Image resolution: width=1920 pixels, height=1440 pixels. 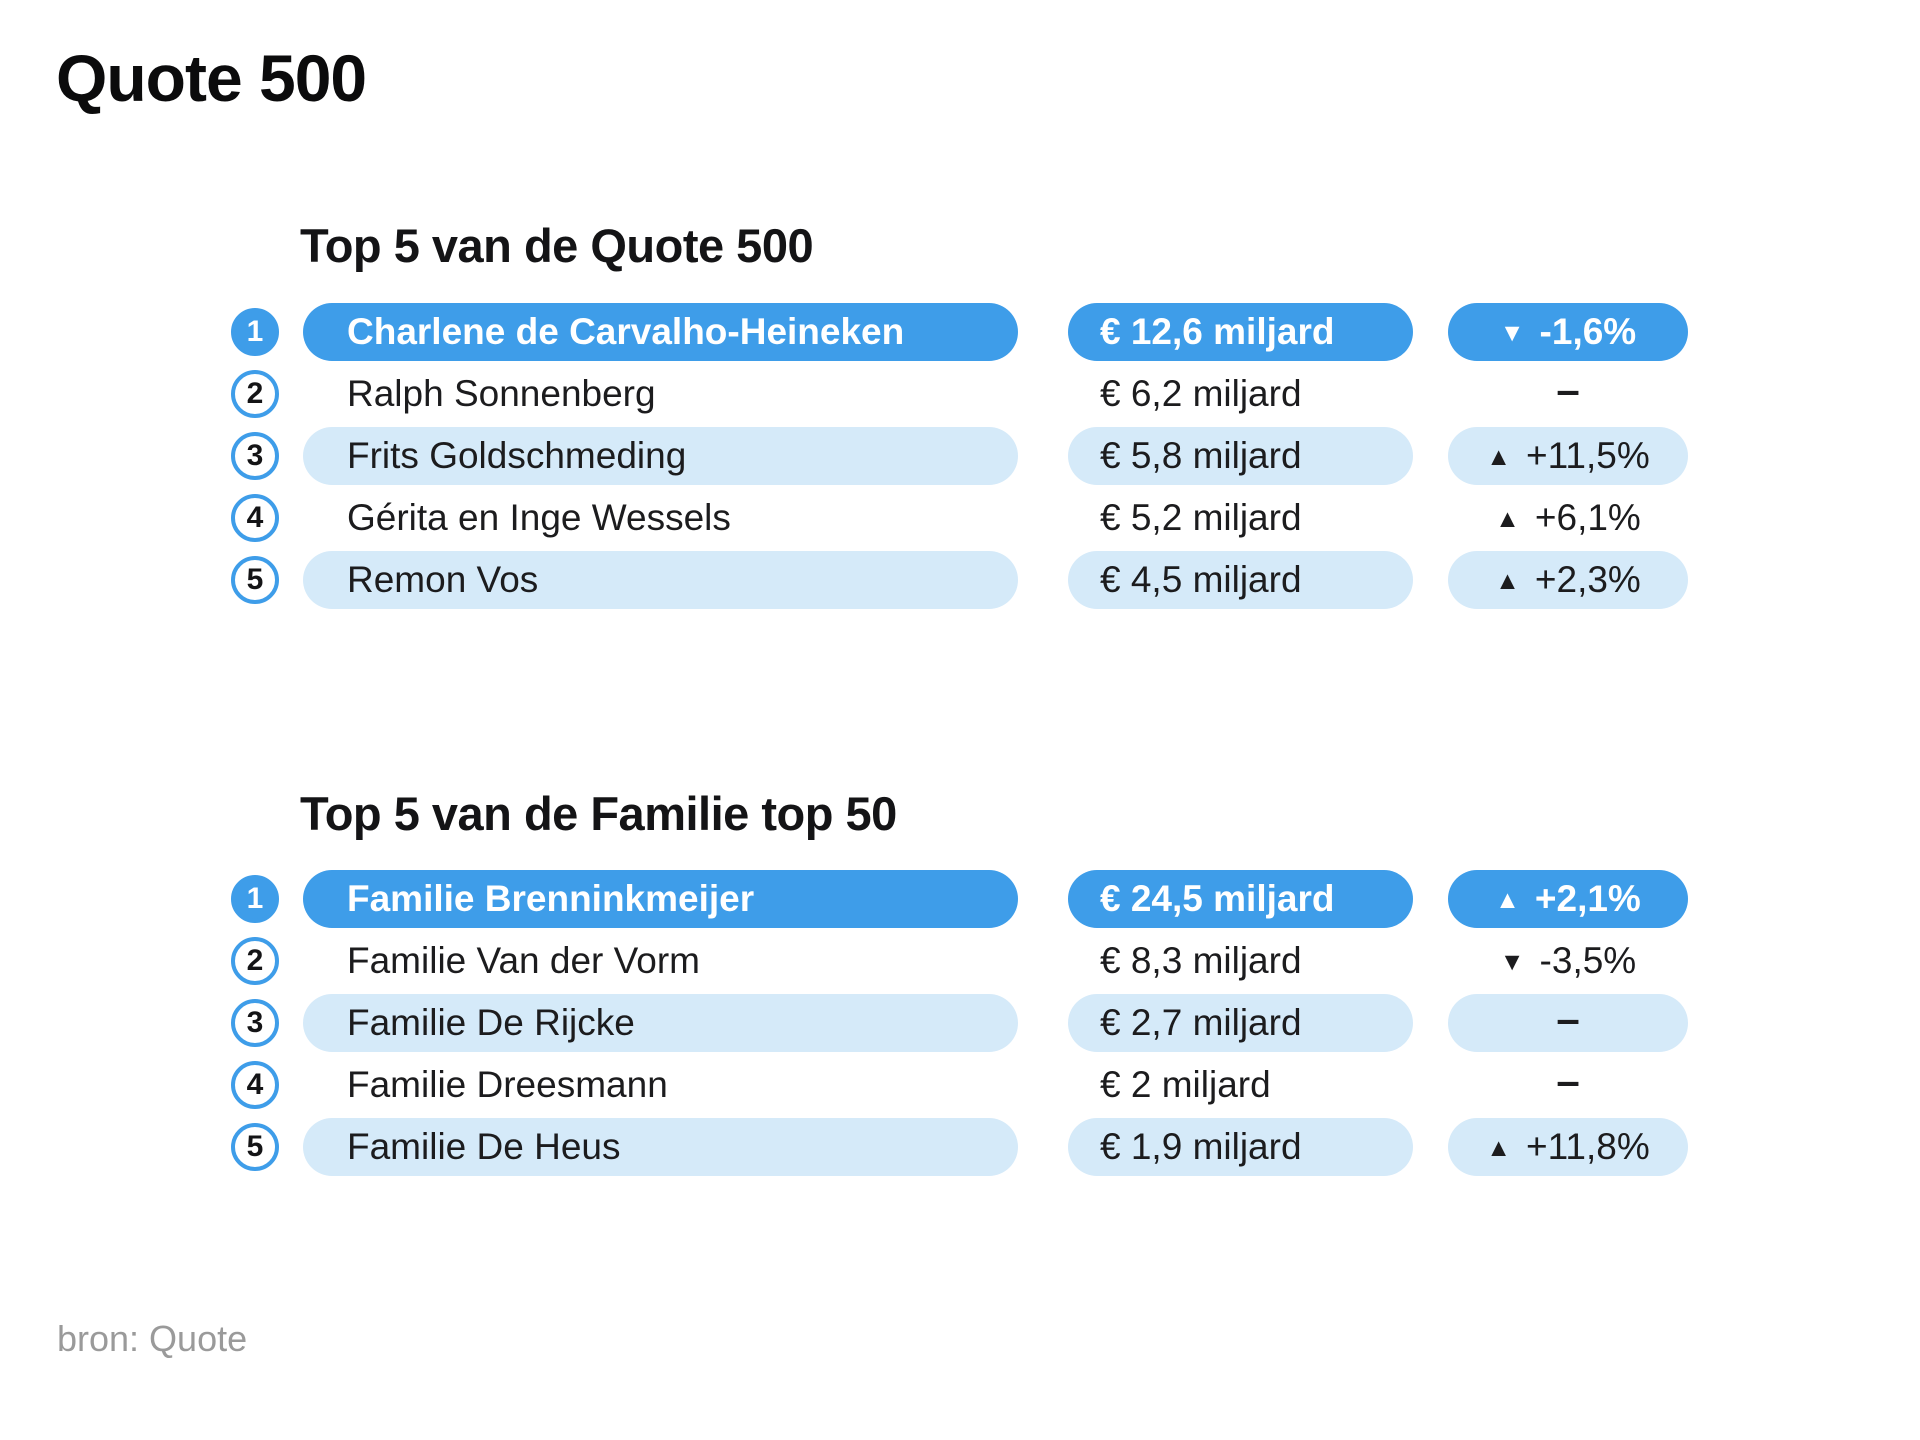 I want to click on source-credit: bron: Quote, so click(x=152, y=1338).